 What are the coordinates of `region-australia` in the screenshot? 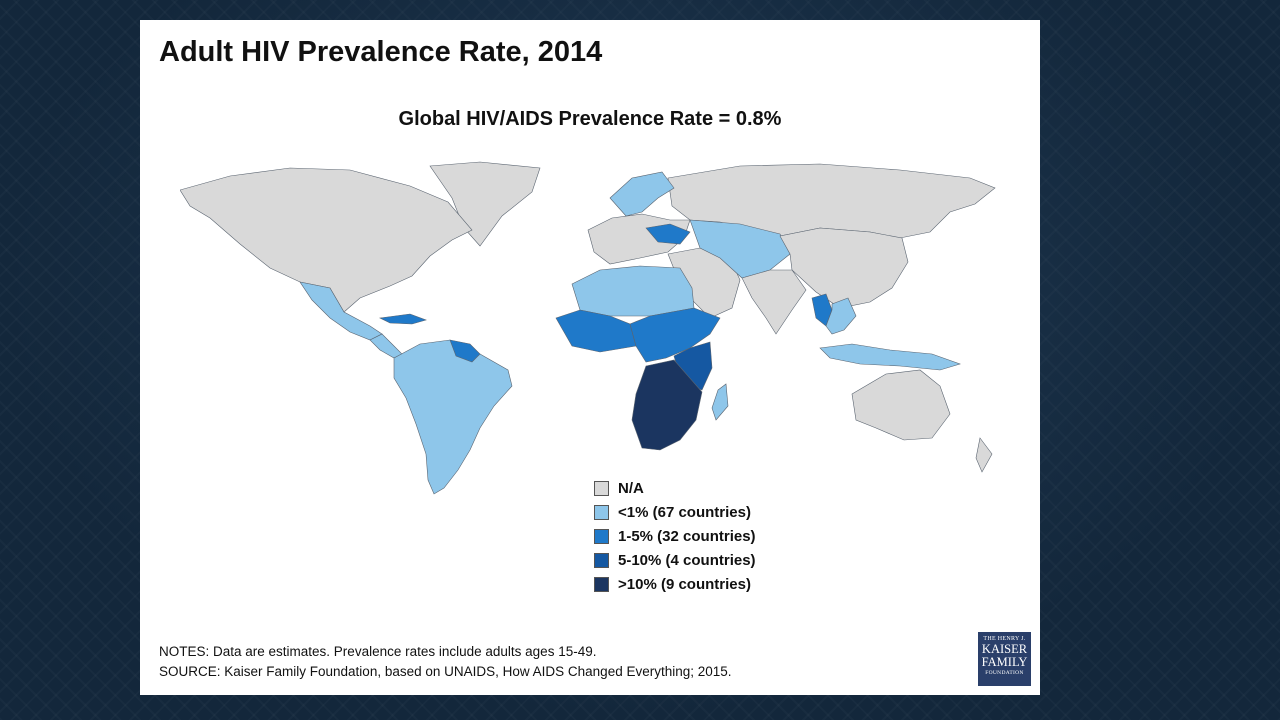 It's located at (901, 405).